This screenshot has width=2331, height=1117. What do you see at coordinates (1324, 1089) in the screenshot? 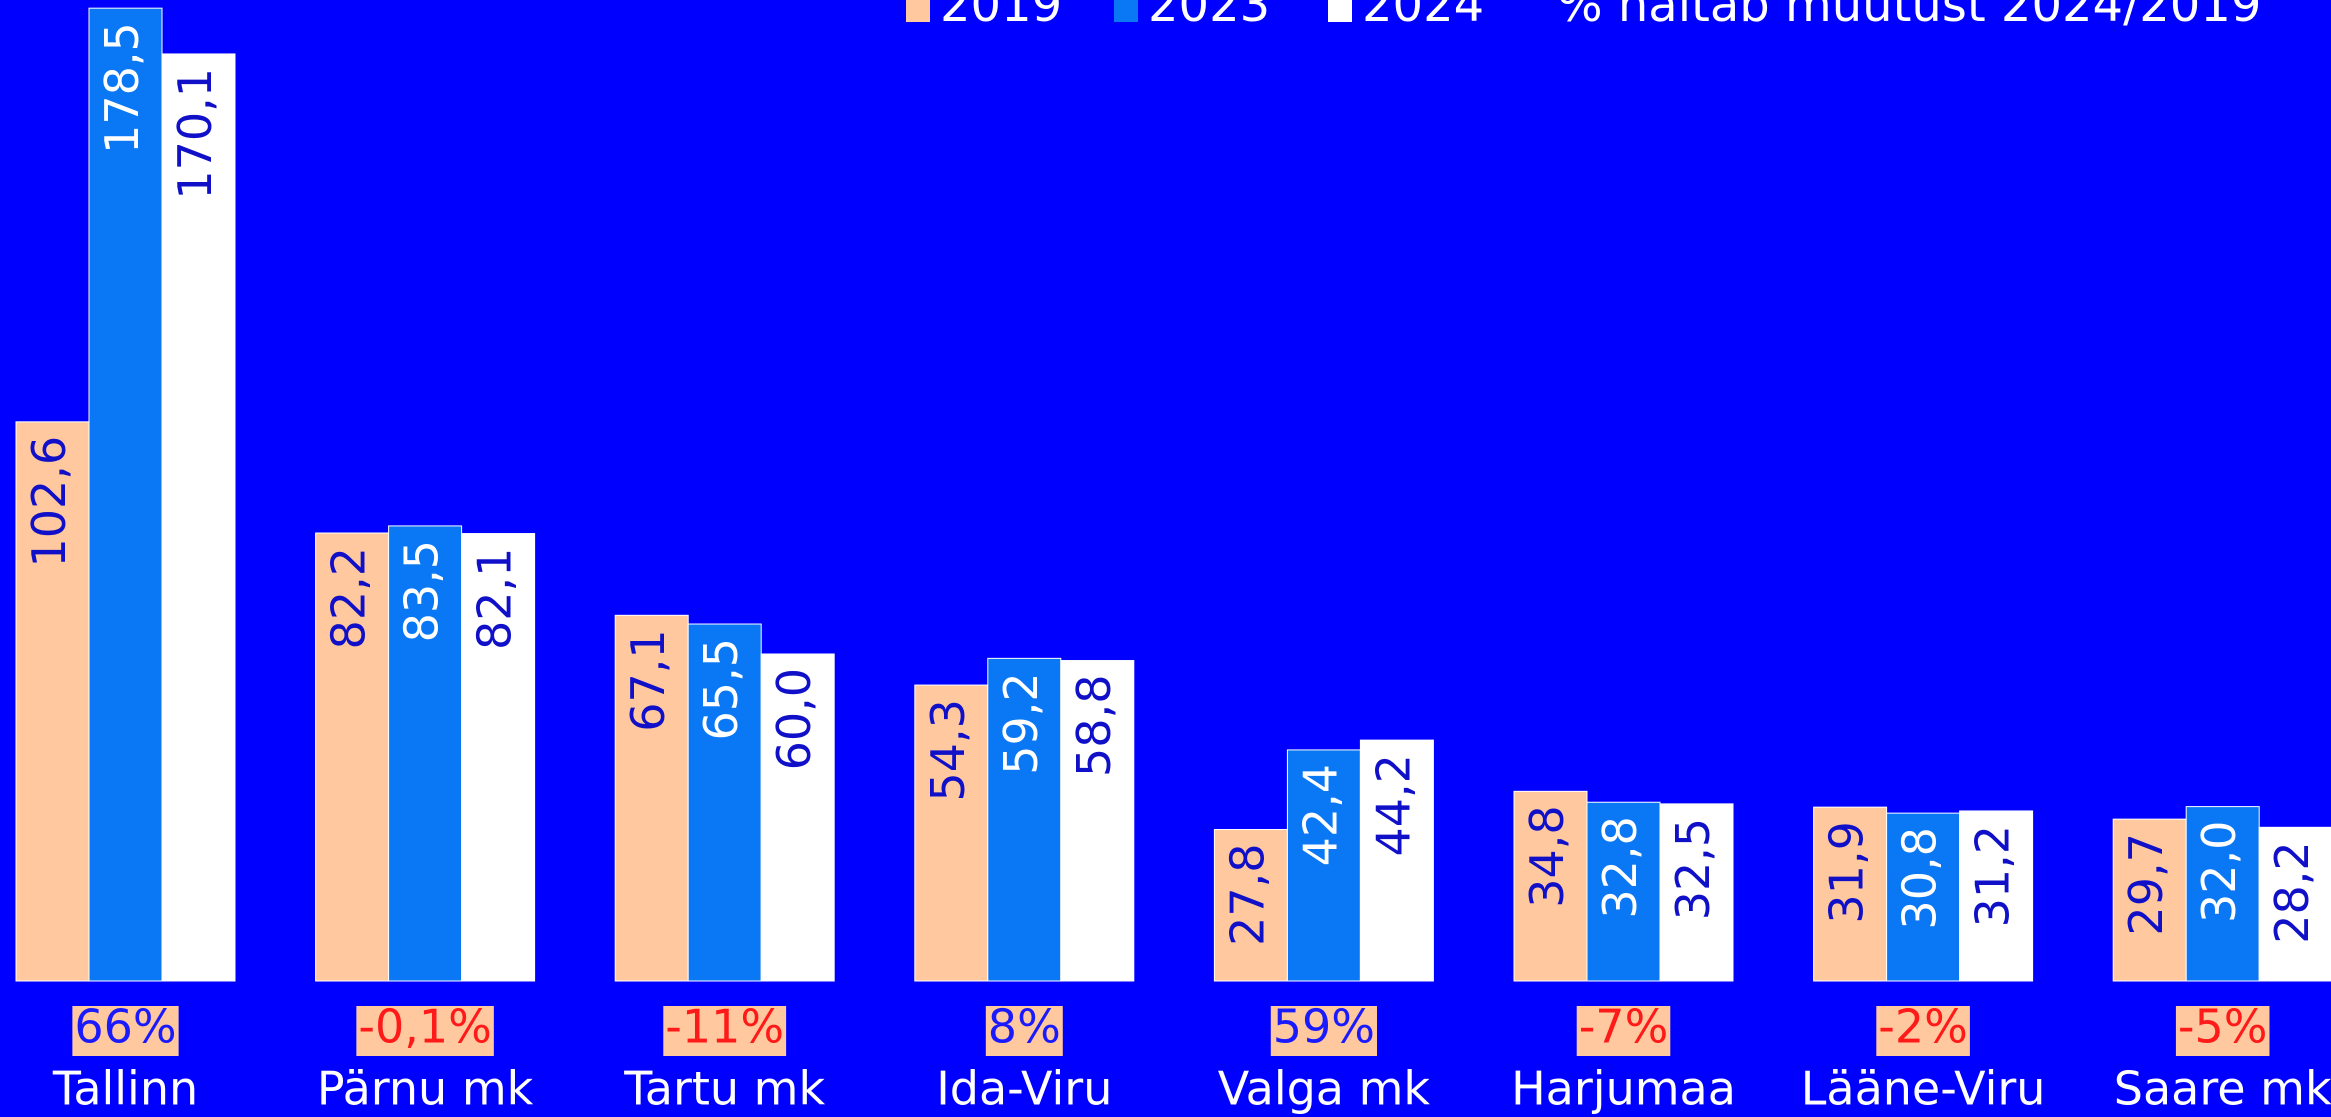
I see `x-tick-label: Valga mk` at bounding box center [1324, 1089].